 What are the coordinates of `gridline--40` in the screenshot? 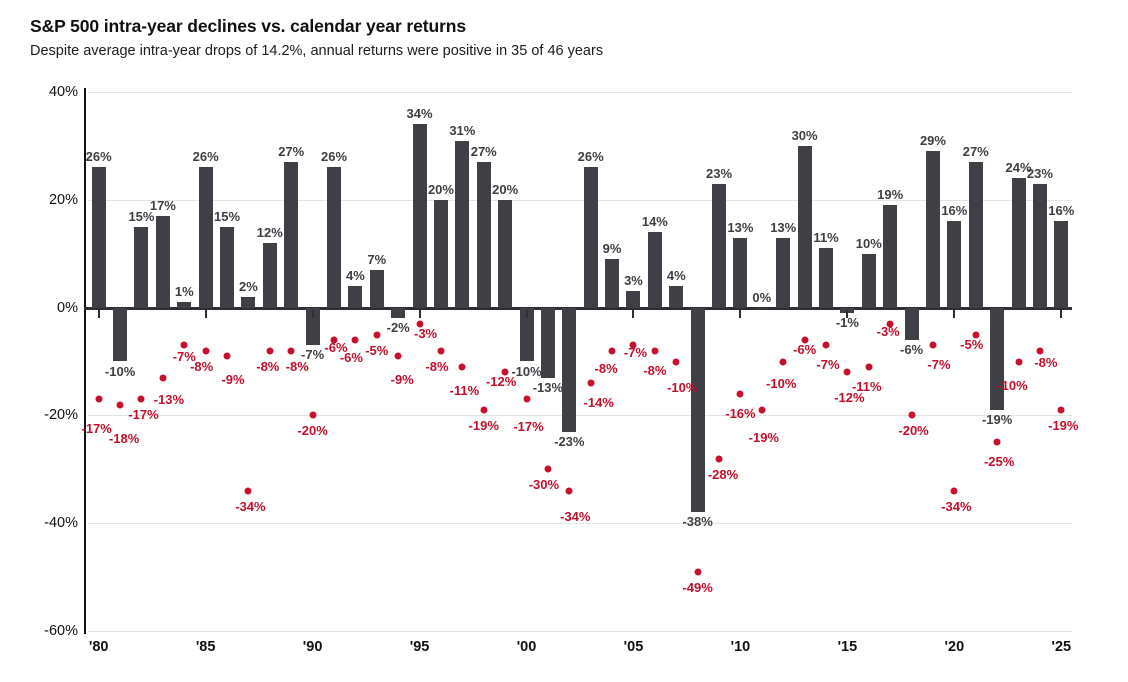 It's located at (580, 524).